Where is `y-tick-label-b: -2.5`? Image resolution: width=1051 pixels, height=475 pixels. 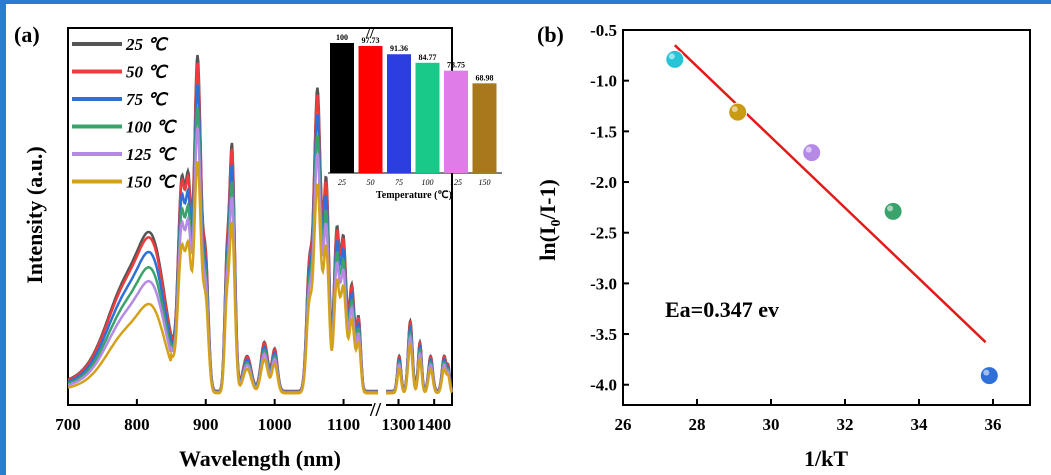
y-tick-label-b: -2.5 is located at coordinates (603, 233).